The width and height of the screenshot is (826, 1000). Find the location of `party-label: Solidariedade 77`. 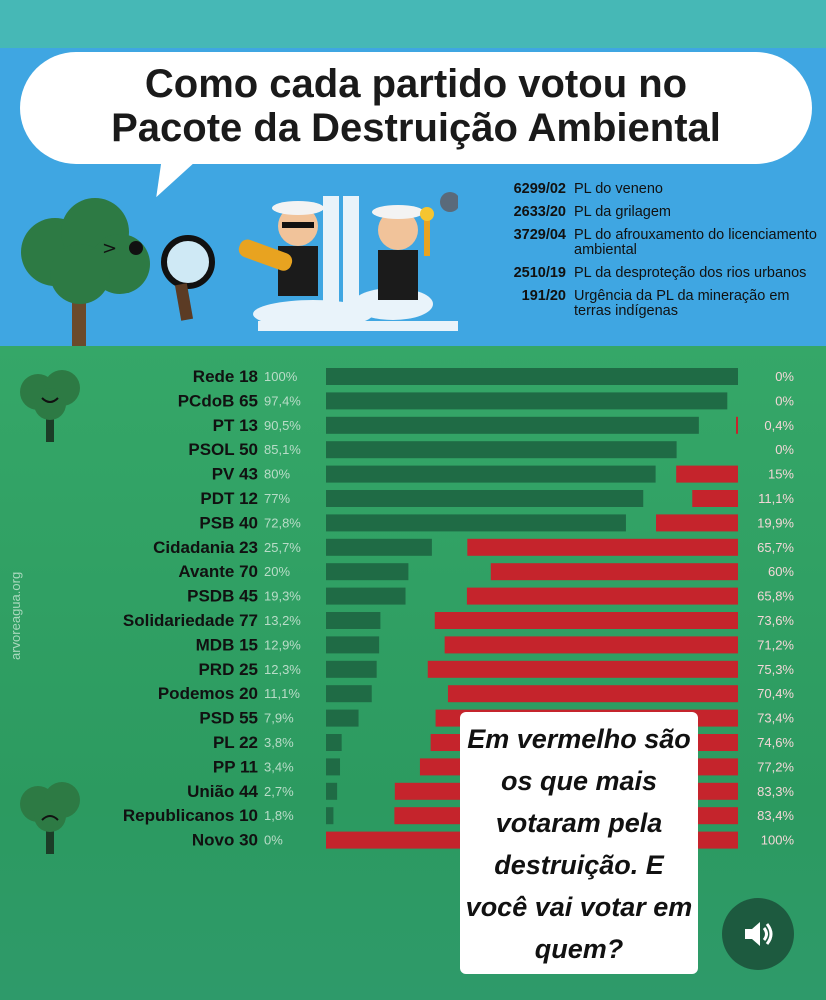

party-label: Solidariedade 77 is located at coordinates (190, 620).